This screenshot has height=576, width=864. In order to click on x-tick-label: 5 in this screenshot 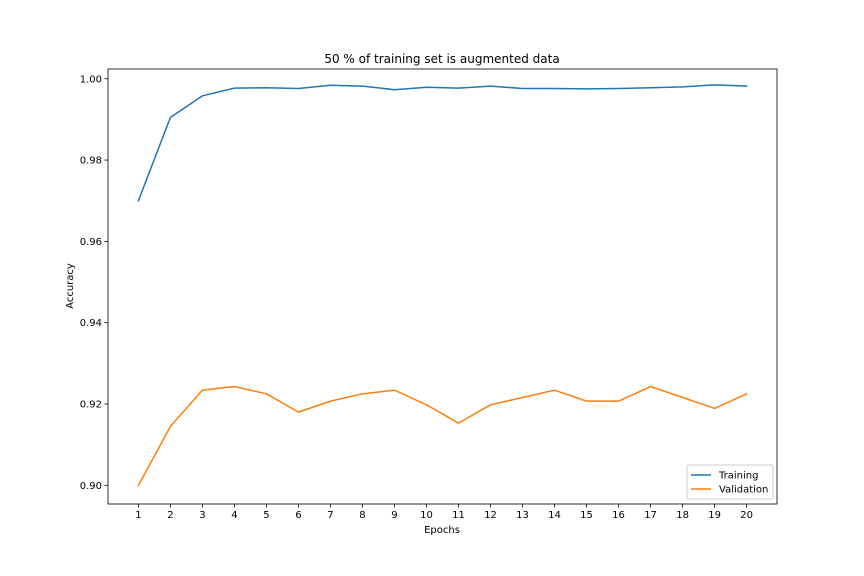, I will do `click(266, 515)`.